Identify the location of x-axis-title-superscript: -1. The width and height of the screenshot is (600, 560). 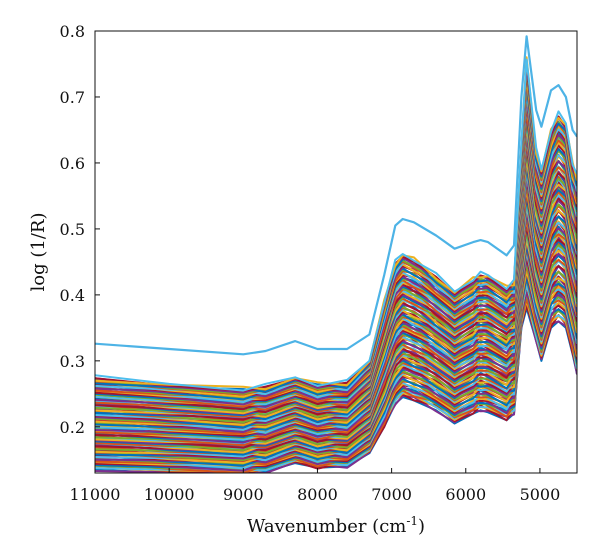
(412, 521).